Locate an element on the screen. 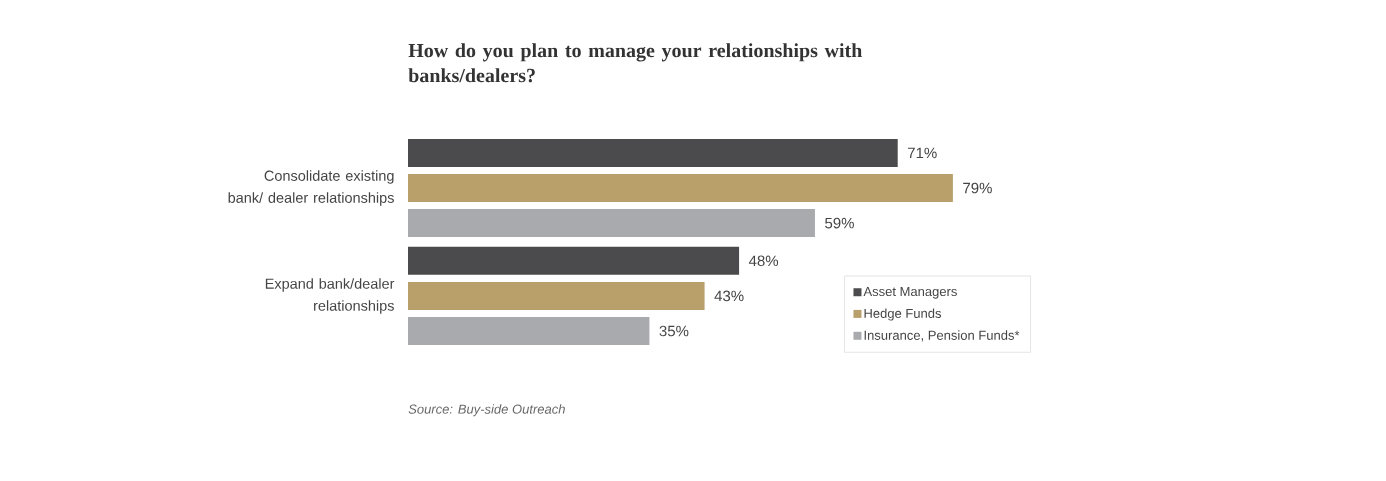 Image resolution: width=1386 pixels, height=481 pixels. data-label: 35% is located at coordinates (674, 331).